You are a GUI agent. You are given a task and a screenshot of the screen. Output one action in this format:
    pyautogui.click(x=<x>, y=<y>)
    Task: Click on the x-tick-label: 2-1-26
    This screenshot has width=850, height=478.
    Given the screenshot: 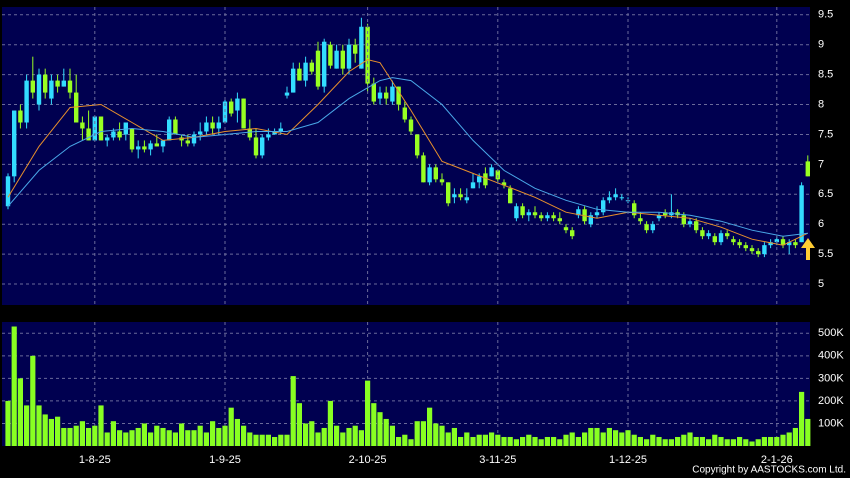 What is the action you would take?
    pyautogui.click(x=777, y=460)
    